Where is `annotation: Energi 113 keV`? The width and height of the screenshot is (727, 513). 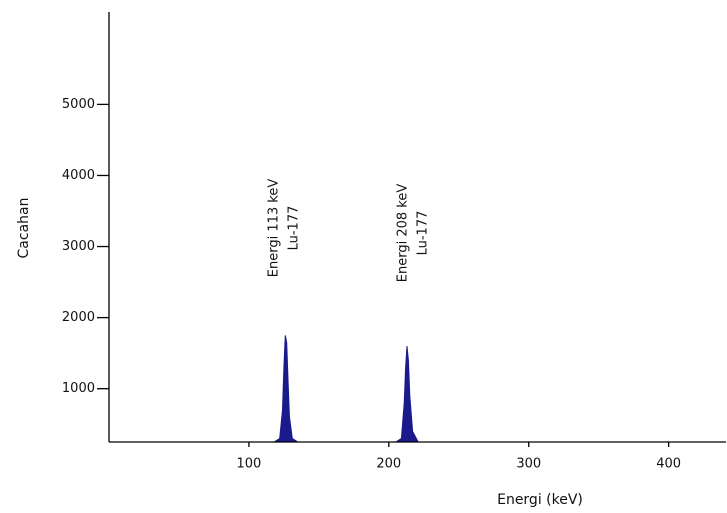
annotation: Energi 113 keV is located at coordinates (274, 228).